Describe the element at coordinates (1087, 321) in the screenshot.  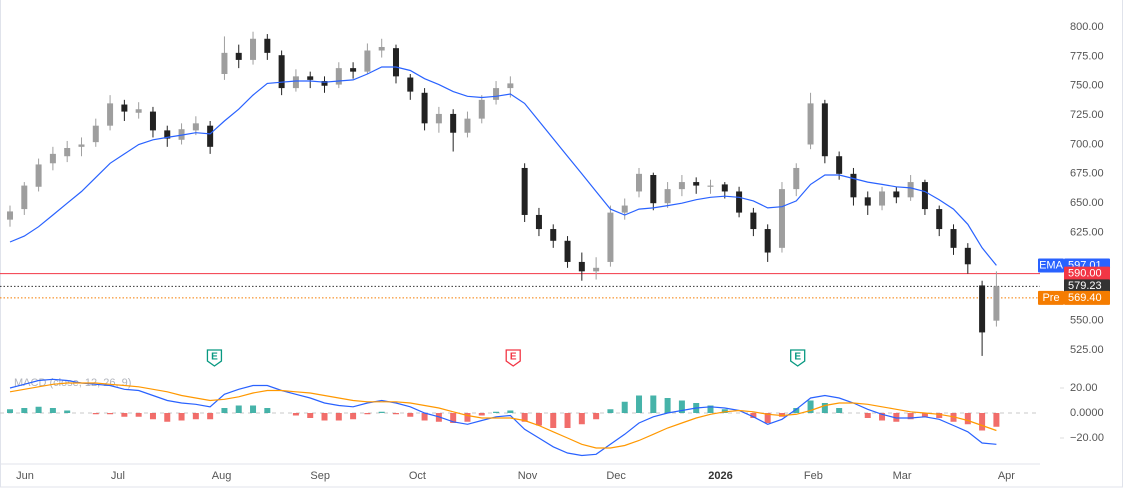
I see `y-tick-label: 550.00` at that location.